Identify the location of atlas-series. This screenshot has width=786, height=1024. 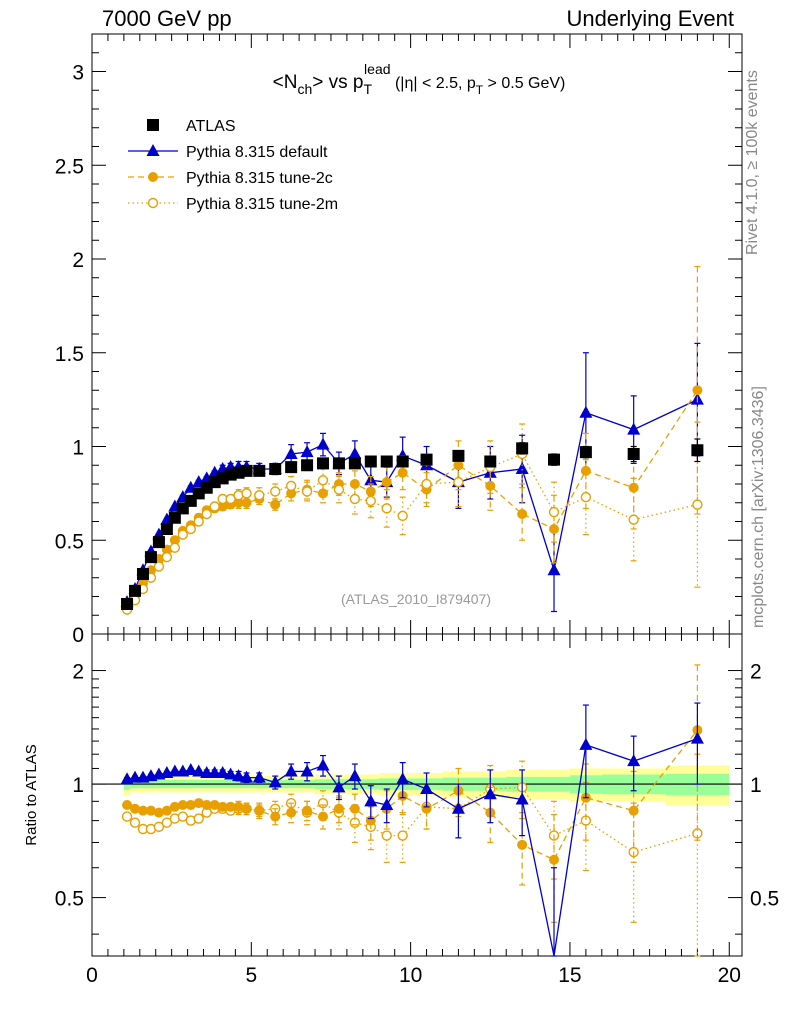
(412, 524).